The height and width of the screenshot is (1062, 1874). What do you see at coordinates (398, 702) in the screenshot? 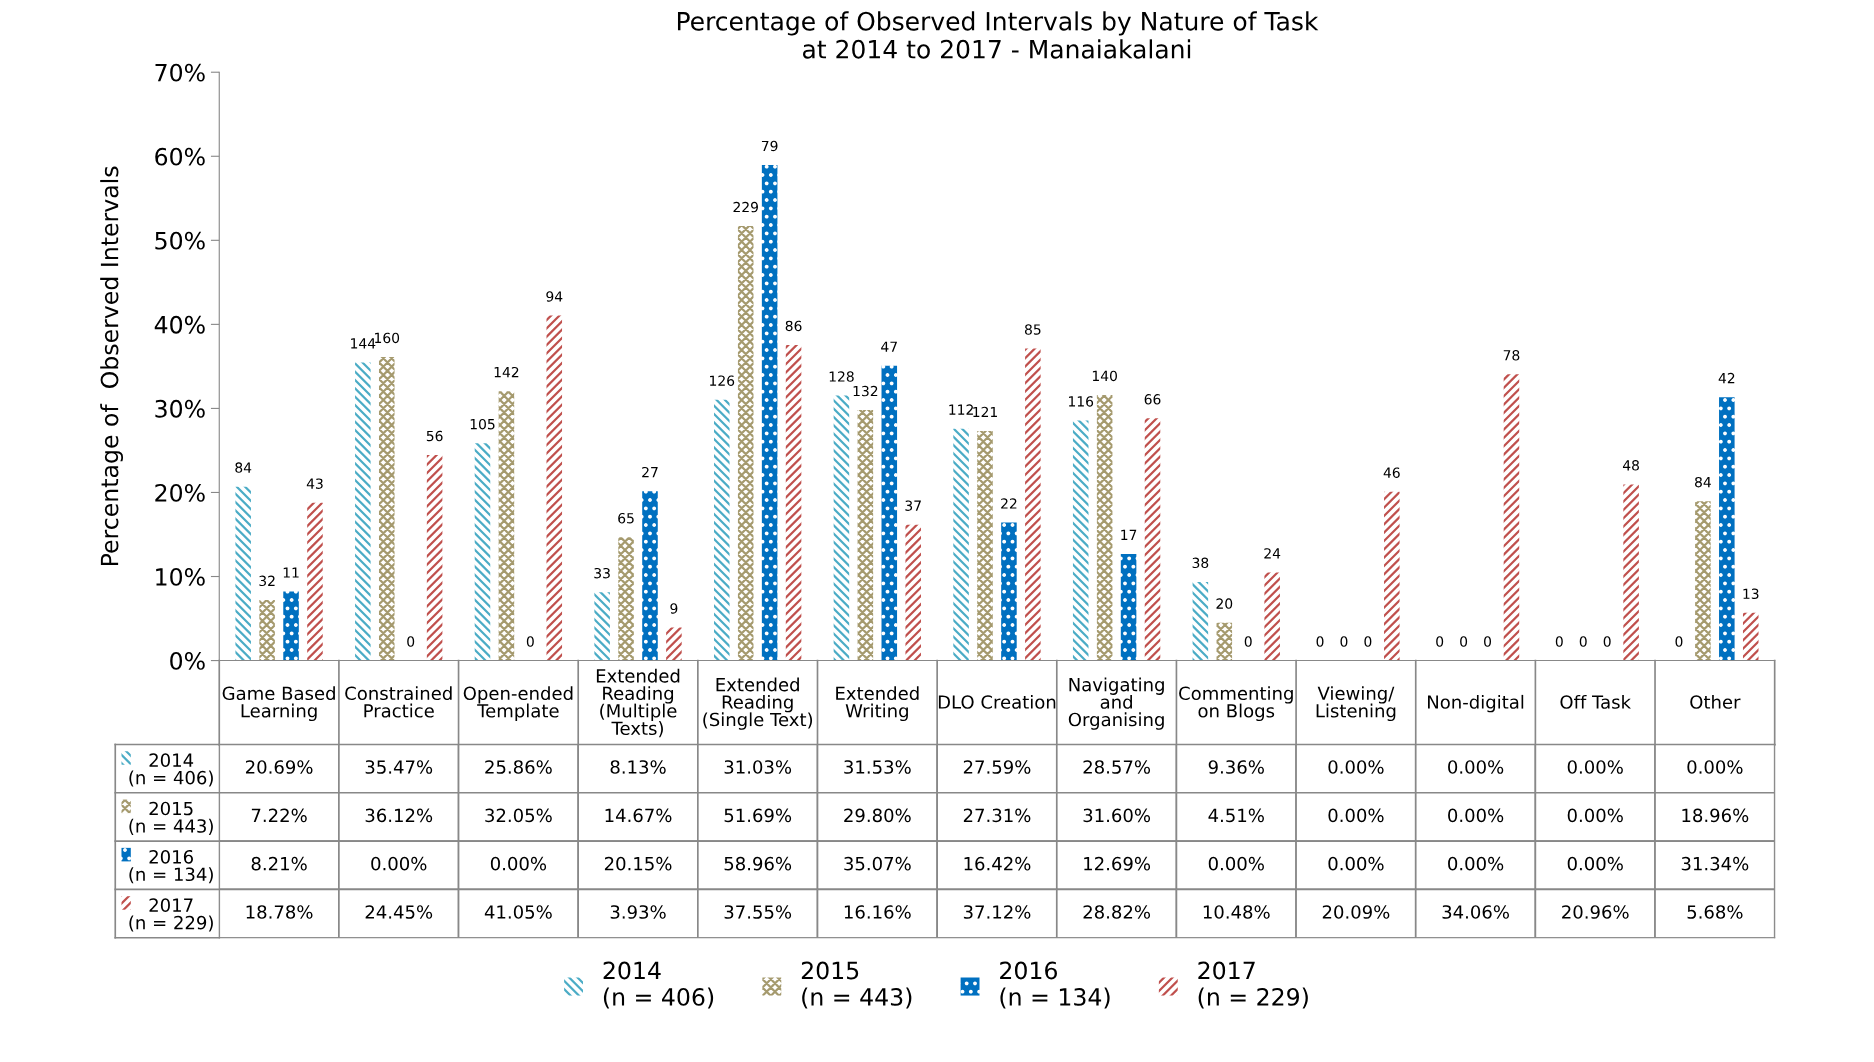
I see `x-tick-label: Constrained Practice` at bounding box center [398, 702].